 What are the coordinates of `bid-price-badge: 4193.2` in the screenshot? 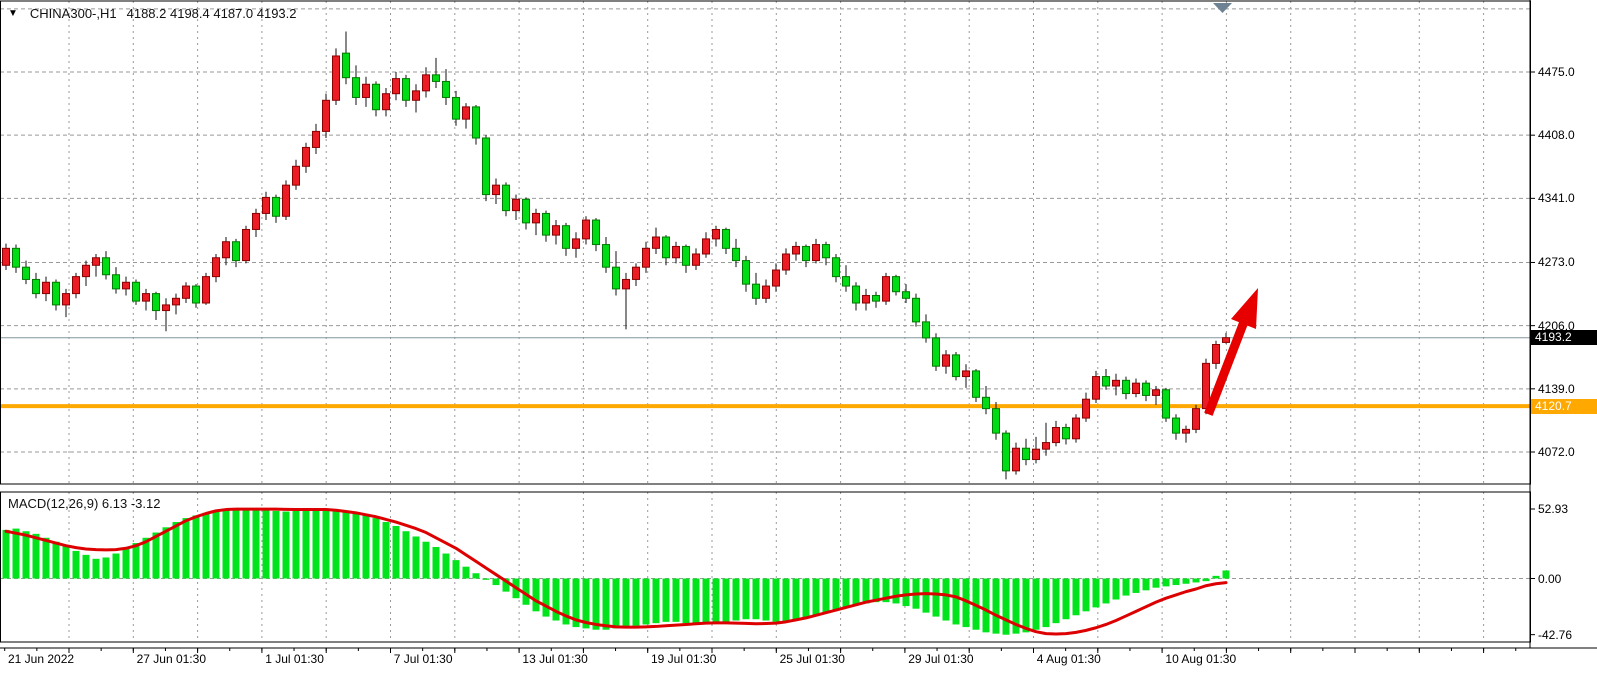 It's located at (1564, 338).